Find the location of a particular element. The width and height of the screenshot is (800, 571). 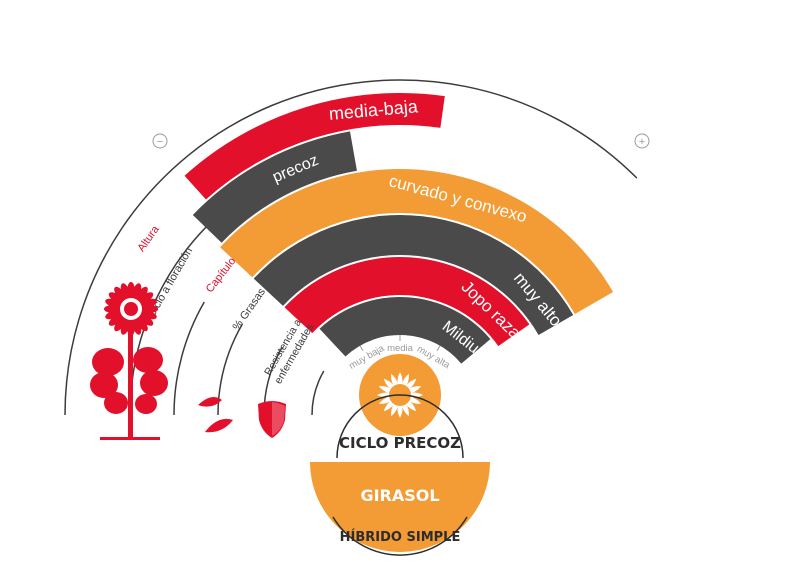

badge-bottom-arc is located at coordinates (400, 536).